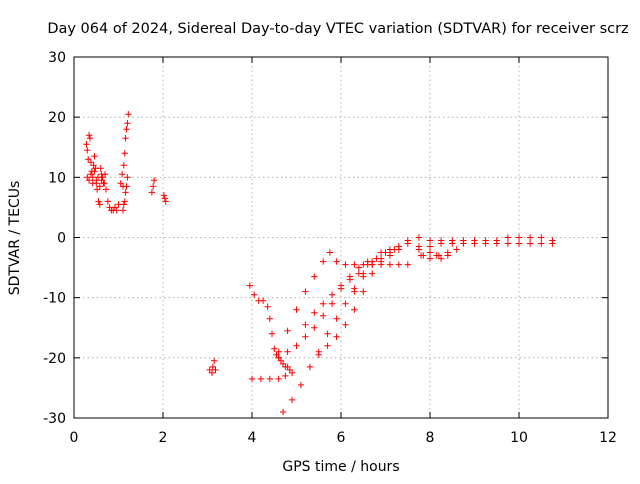  What do you see at coordinates (340, 467) in the screenshot?
I see `x-axis-label: GPS time / hours` at bounding box center [340, 467].